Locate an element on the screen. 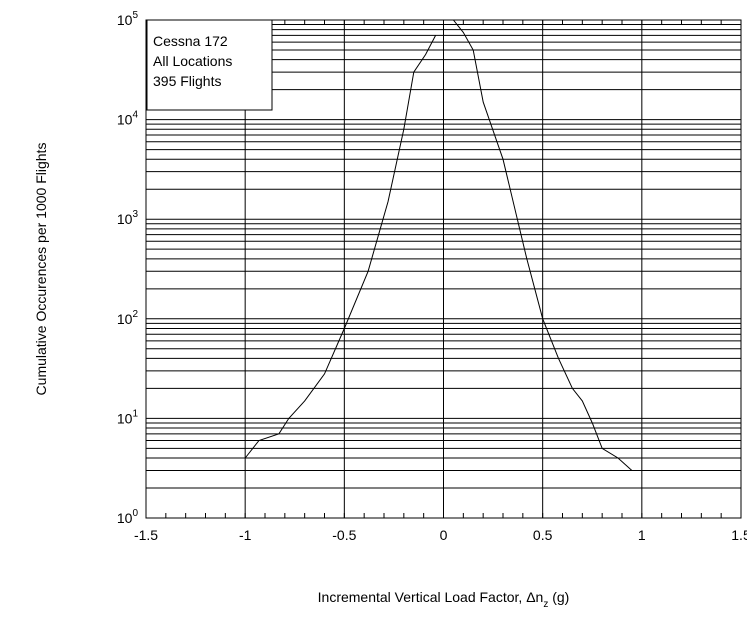 This screenshot has width=747, height=617. y-tick-label: 10⁵ is located at coordinates (128, 19).